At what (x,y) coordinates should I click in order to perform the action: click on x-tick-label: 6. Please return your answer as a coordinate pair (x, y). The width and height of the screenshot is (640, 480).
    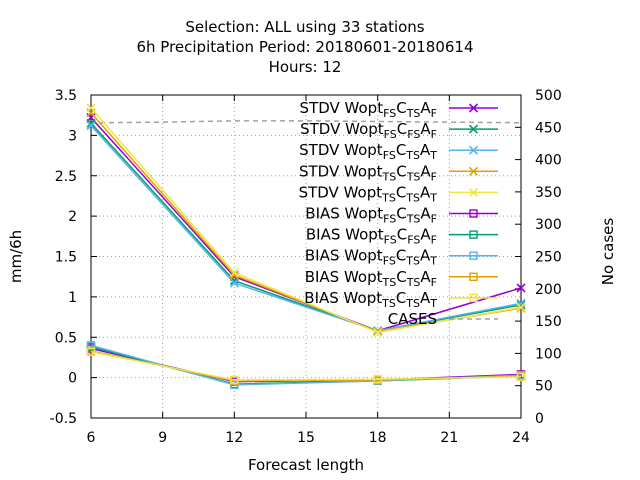
    Looking at the image, I should click on (91, 438).